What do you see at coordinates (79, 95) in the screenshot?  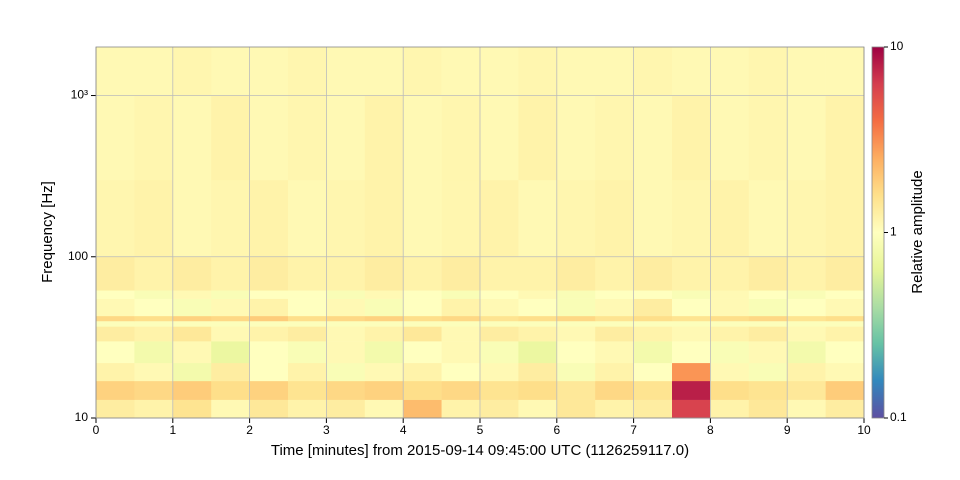 I see `y-tick-label: 10³` at bounding box center [79, 95].